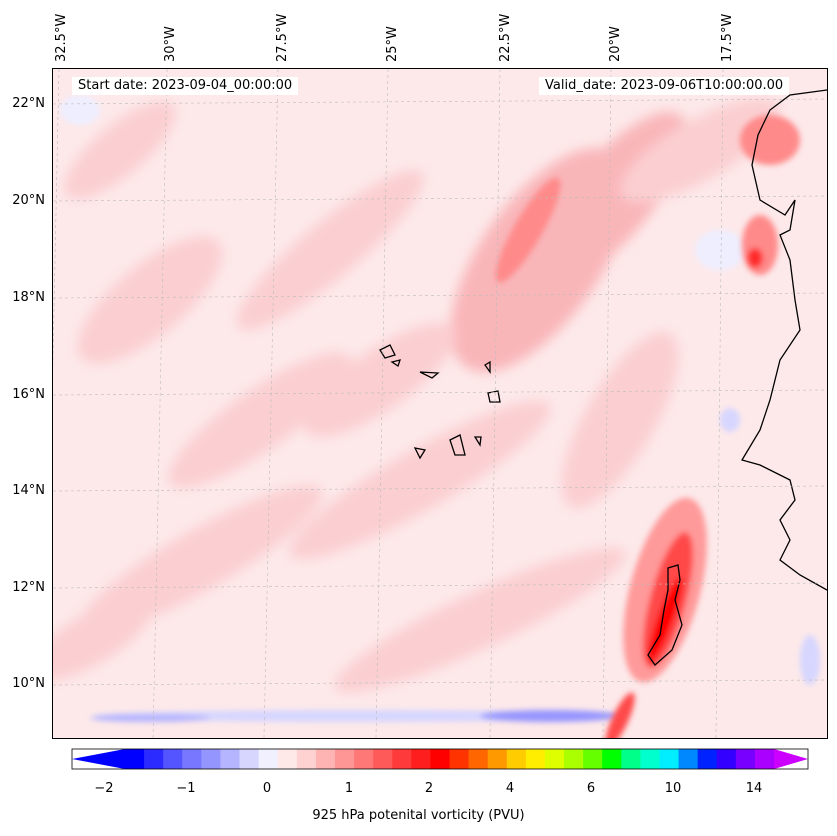 This screenshot has height=836, width=837. Describe the element at coordinates (510, 788) in the screenshot. I see `colorbar-tick-label: 4` at that location.